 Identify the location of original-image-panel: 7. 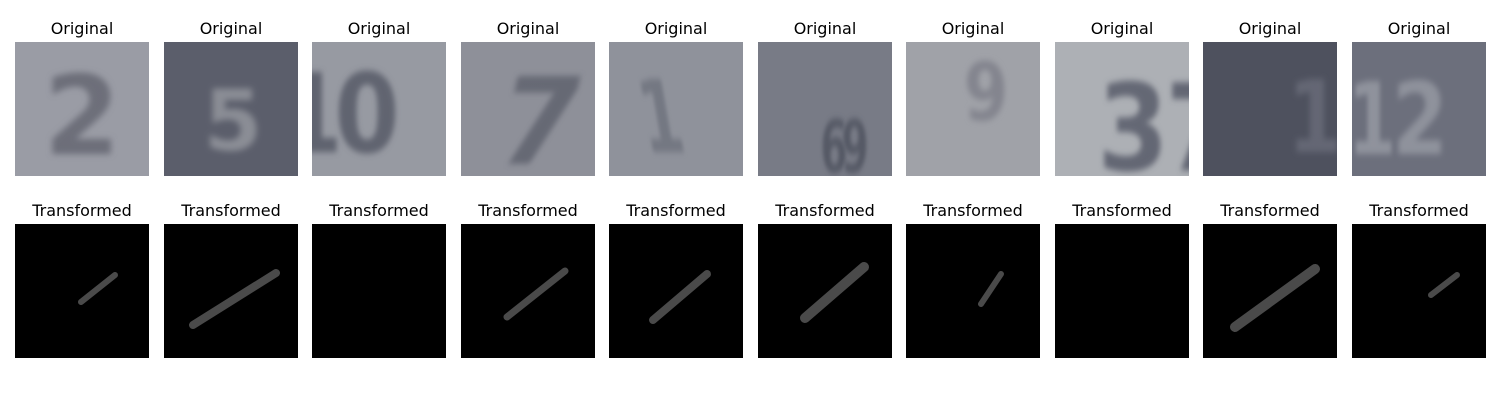
(528, 109).